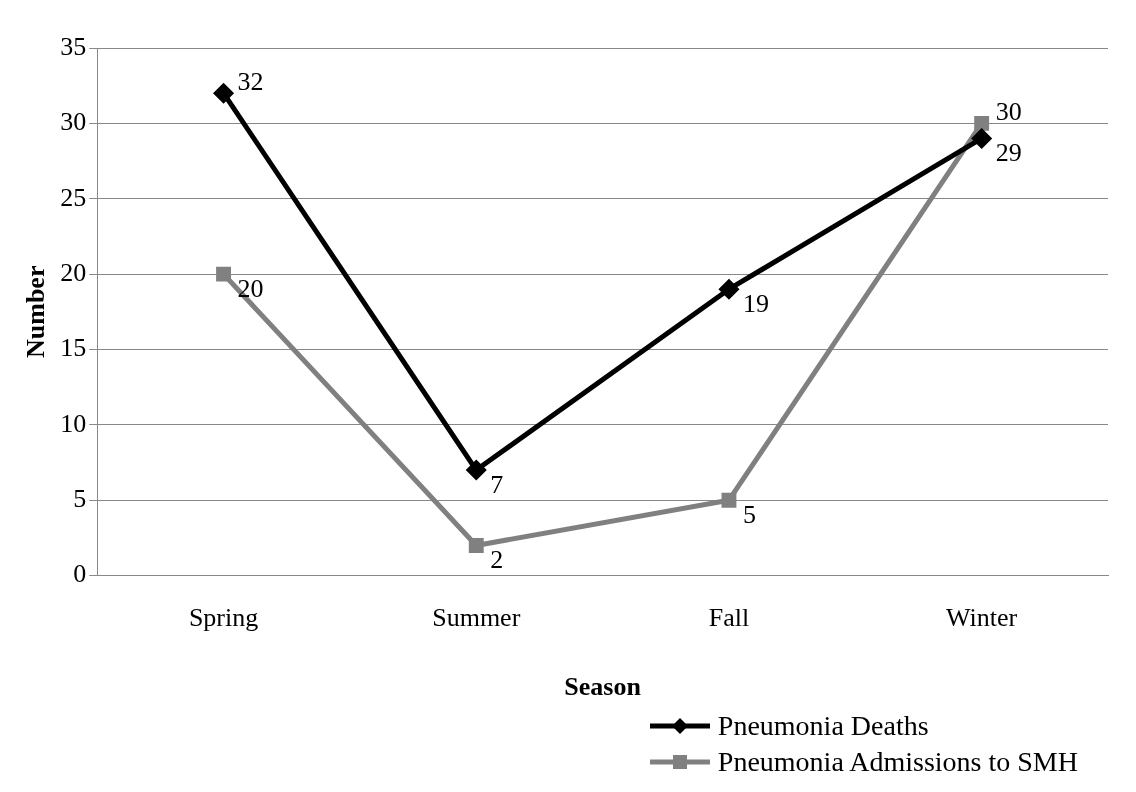 Image resolution: width=1136 pixels, height=792 pixels. I want to click on data-label: 29, so click(1008, 153).